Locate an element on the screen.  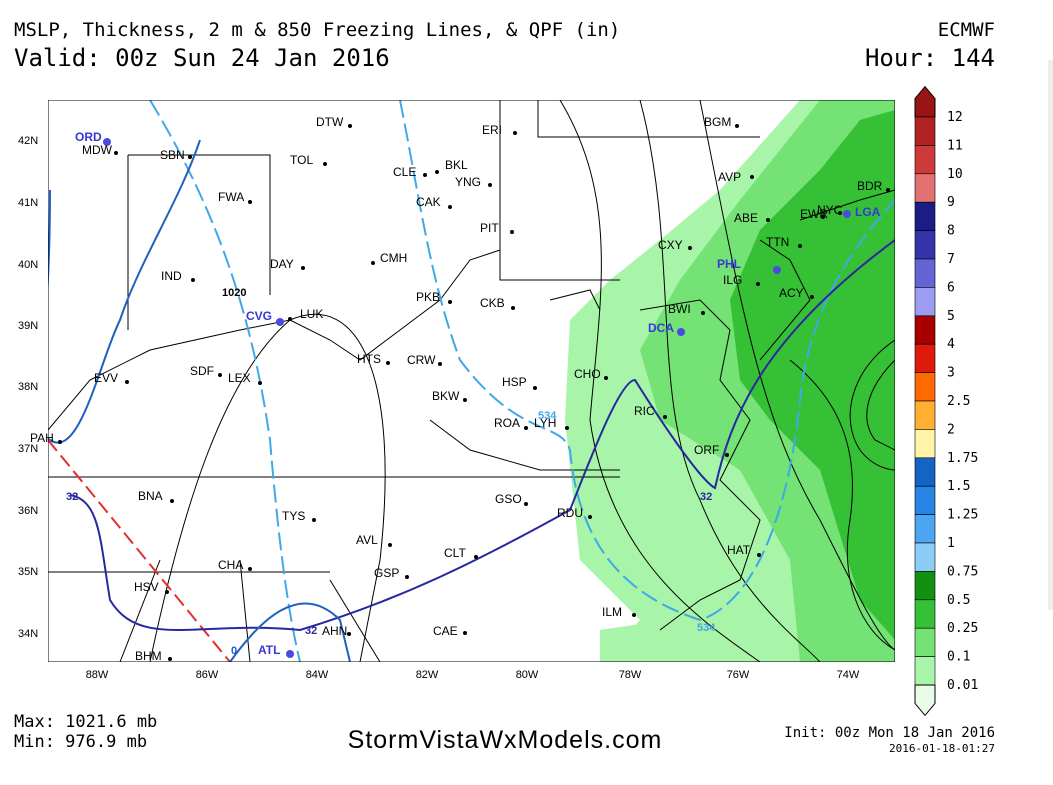
city-label: CHO is located at coordinates (587, 374).